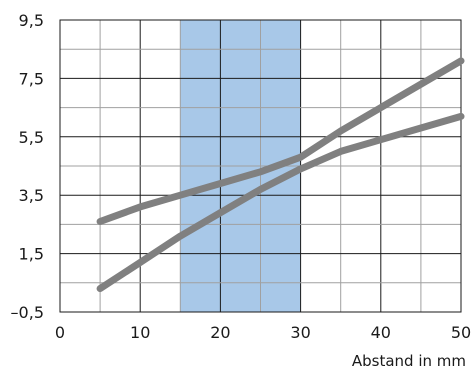 This screenshot has width=473, height=372. Describe the element at coordinates (31, 20) in the screenshot. I see `y-tick-label: 9,5` at that location.